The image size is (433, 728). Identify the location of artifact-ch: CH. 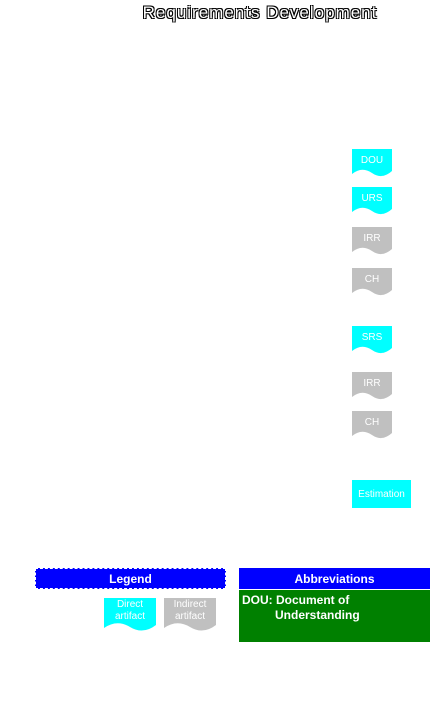
(372, 283).